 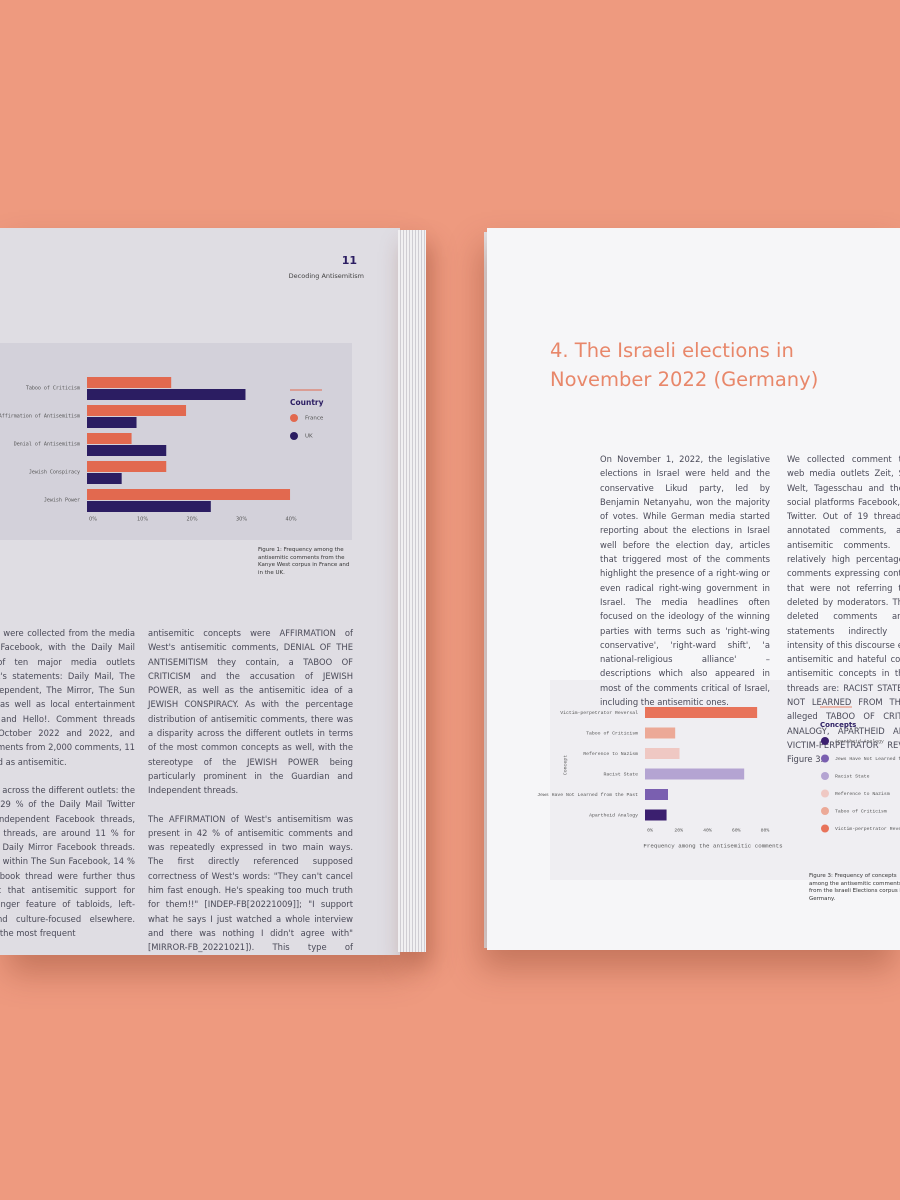 What do you see at coordinates (314, 419) in the screenshot?
I see `legend-label: France` at bounding box center [314, 419].